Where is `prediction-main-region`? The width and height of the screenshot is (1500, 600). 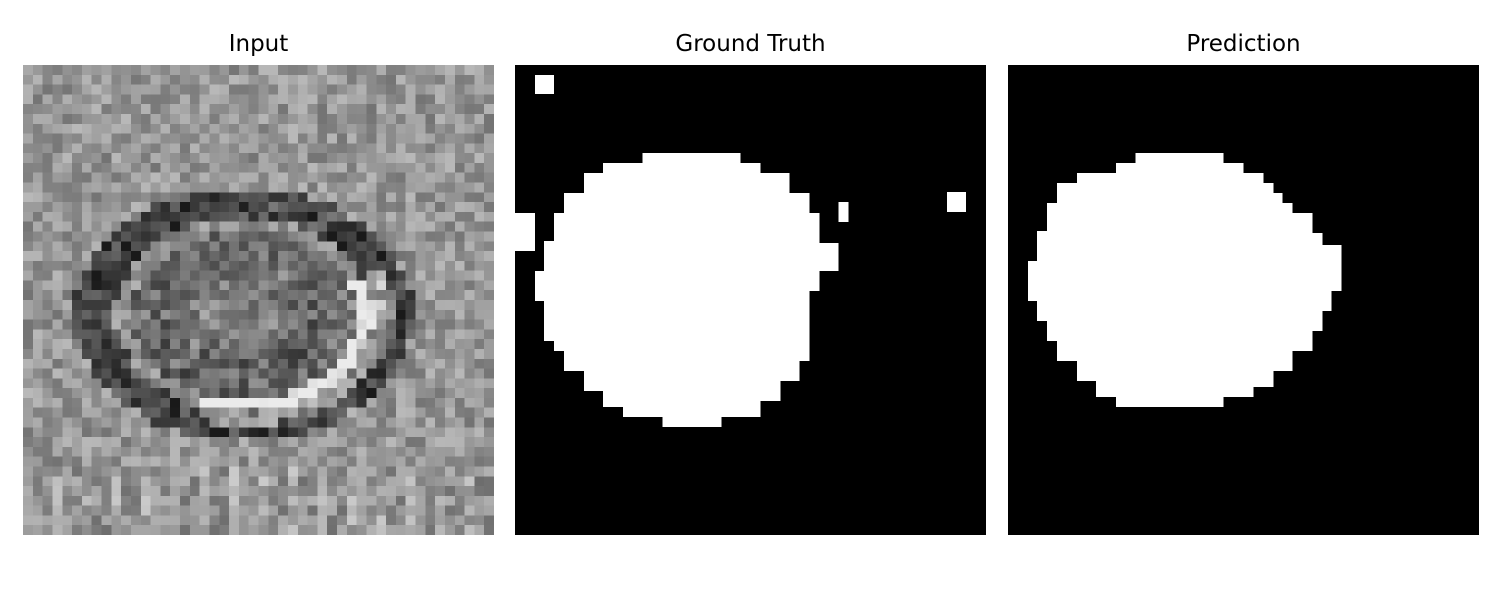 prediction-main-region is located at coordinates (1185, 280).